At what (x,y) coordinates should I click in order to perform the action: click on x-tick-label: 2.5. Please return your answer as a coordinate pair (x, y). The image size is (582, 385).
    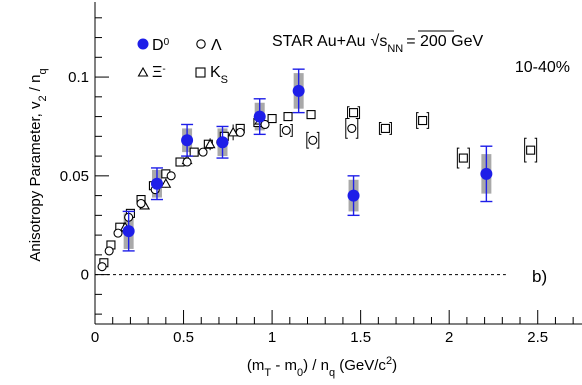
    Looking at the image, I should click on (537, 337).